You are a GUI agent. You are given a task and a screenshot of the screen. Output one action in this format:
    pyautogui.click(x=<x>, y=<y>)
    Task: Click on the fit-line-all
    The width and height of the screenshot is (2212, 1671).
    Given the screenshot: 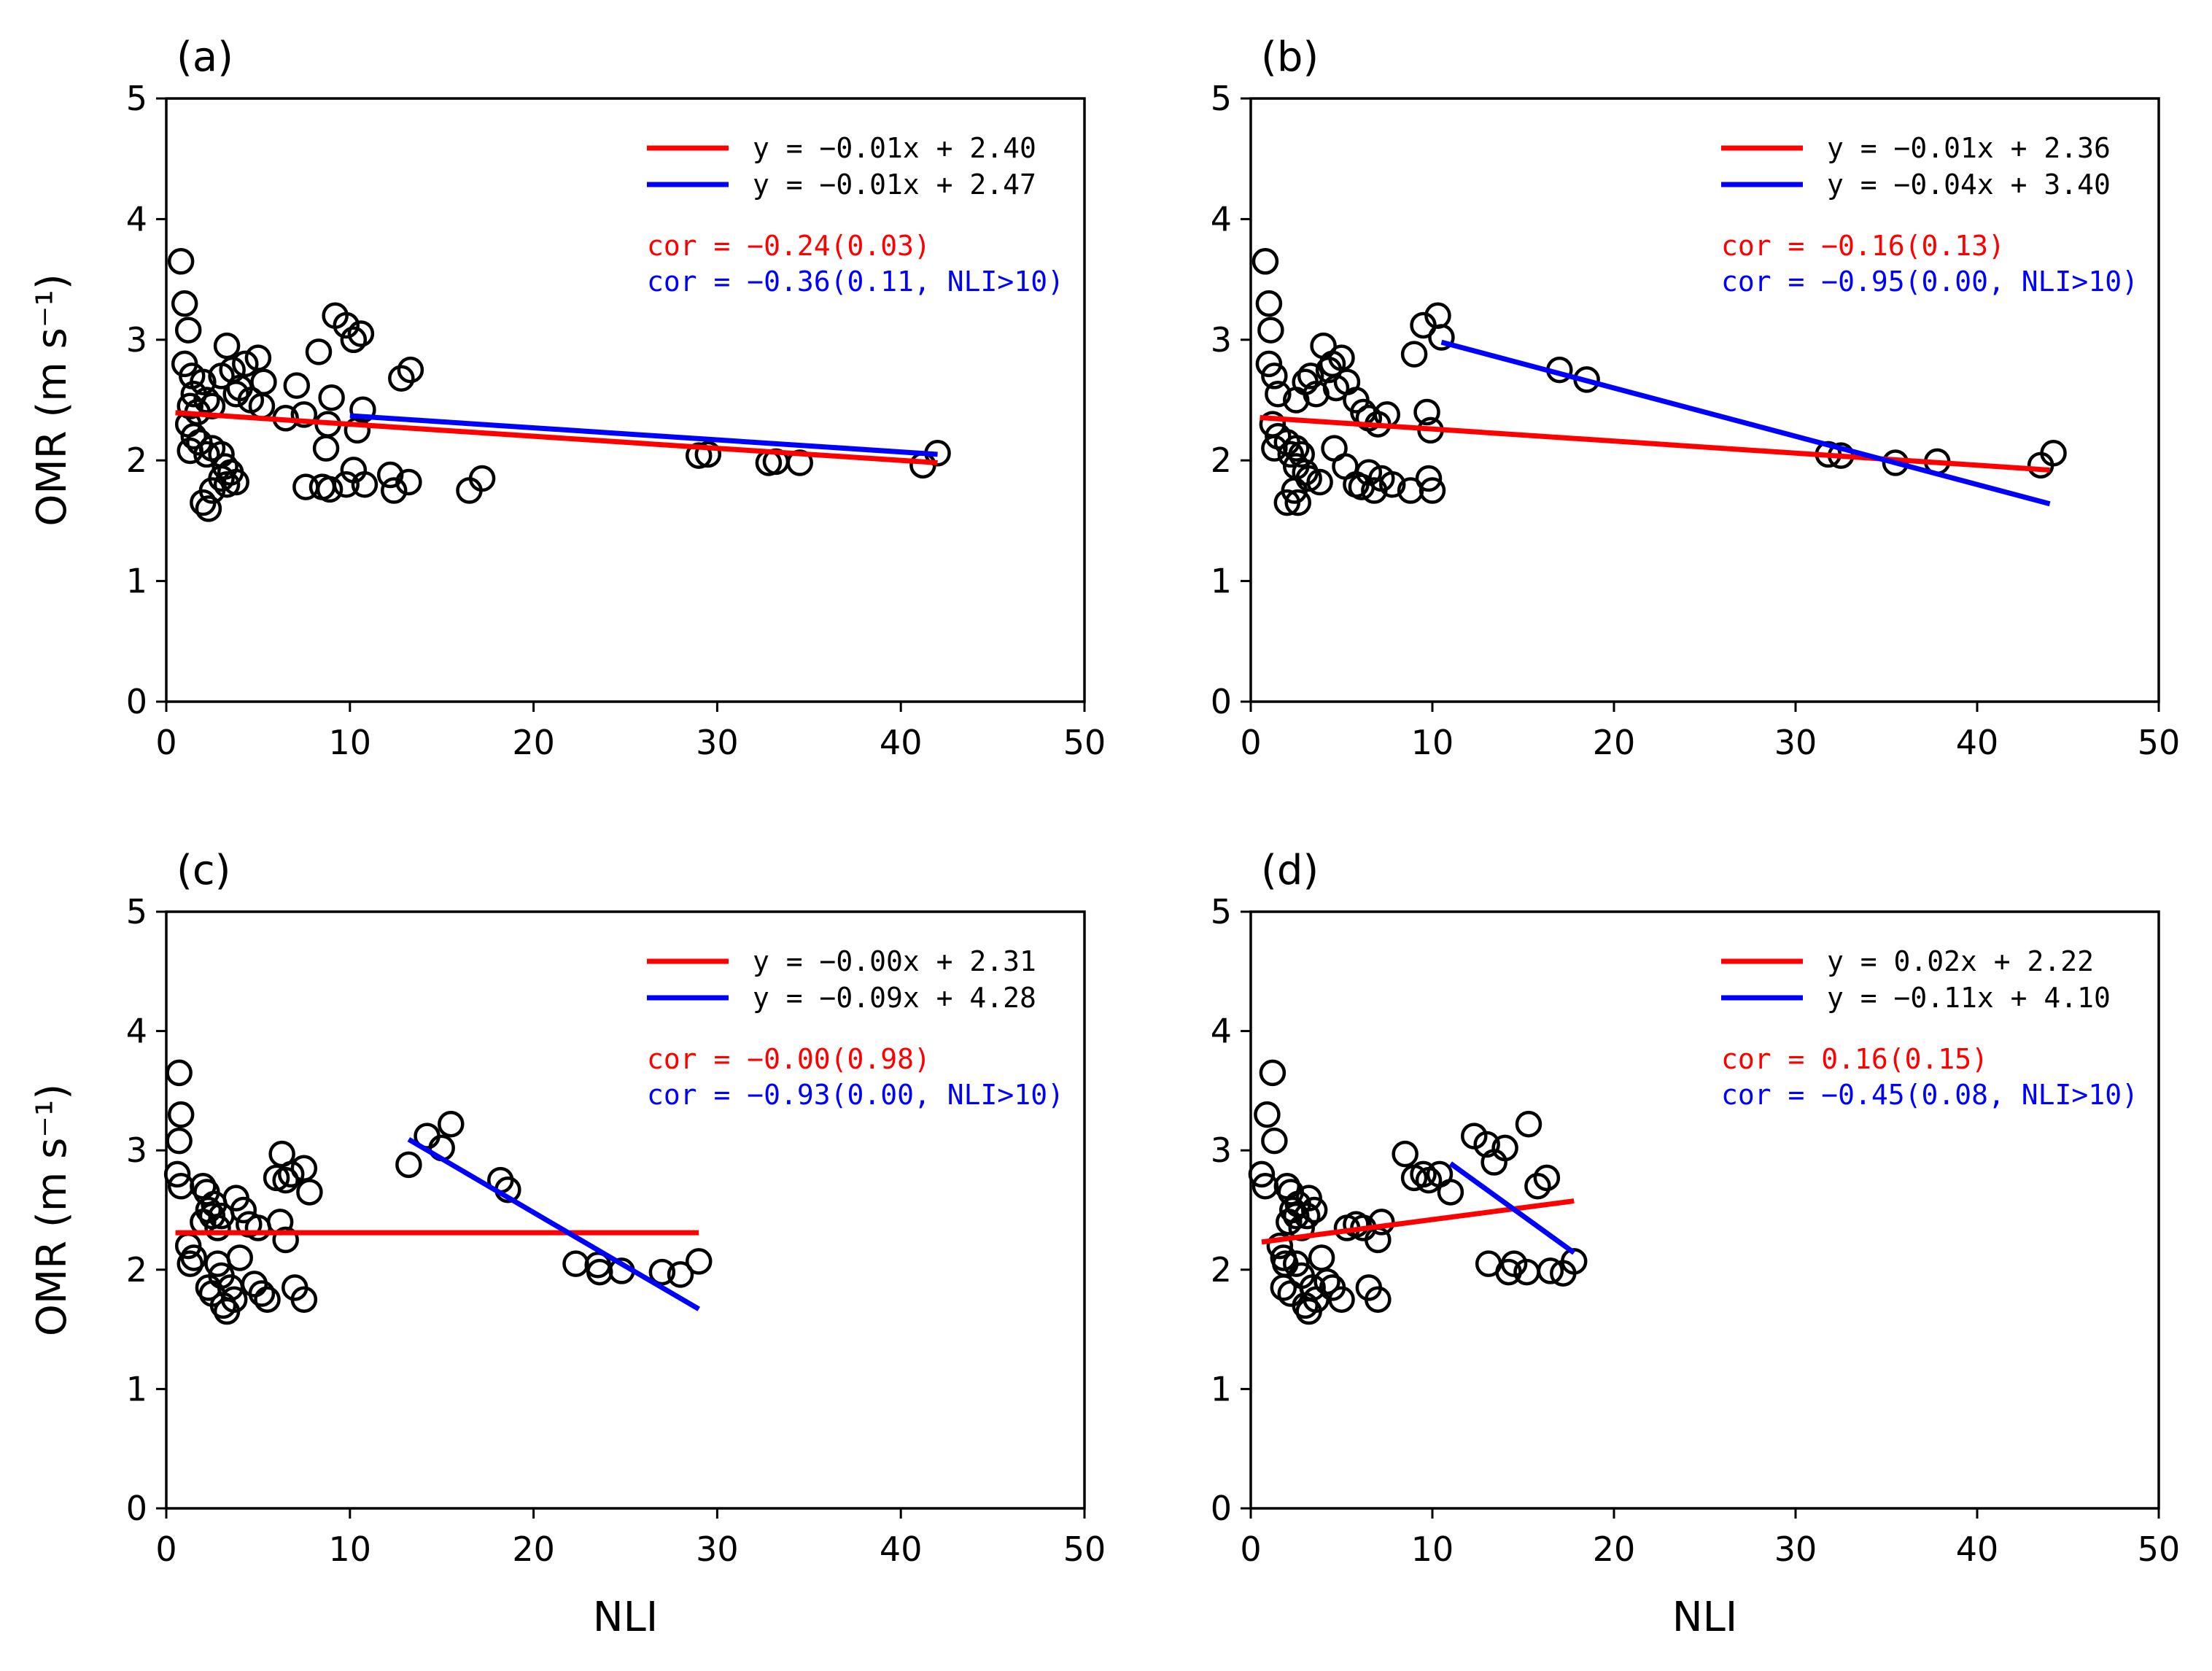 What is the action you would take?
    pyautogui.click(x=1418, y=1221)
    